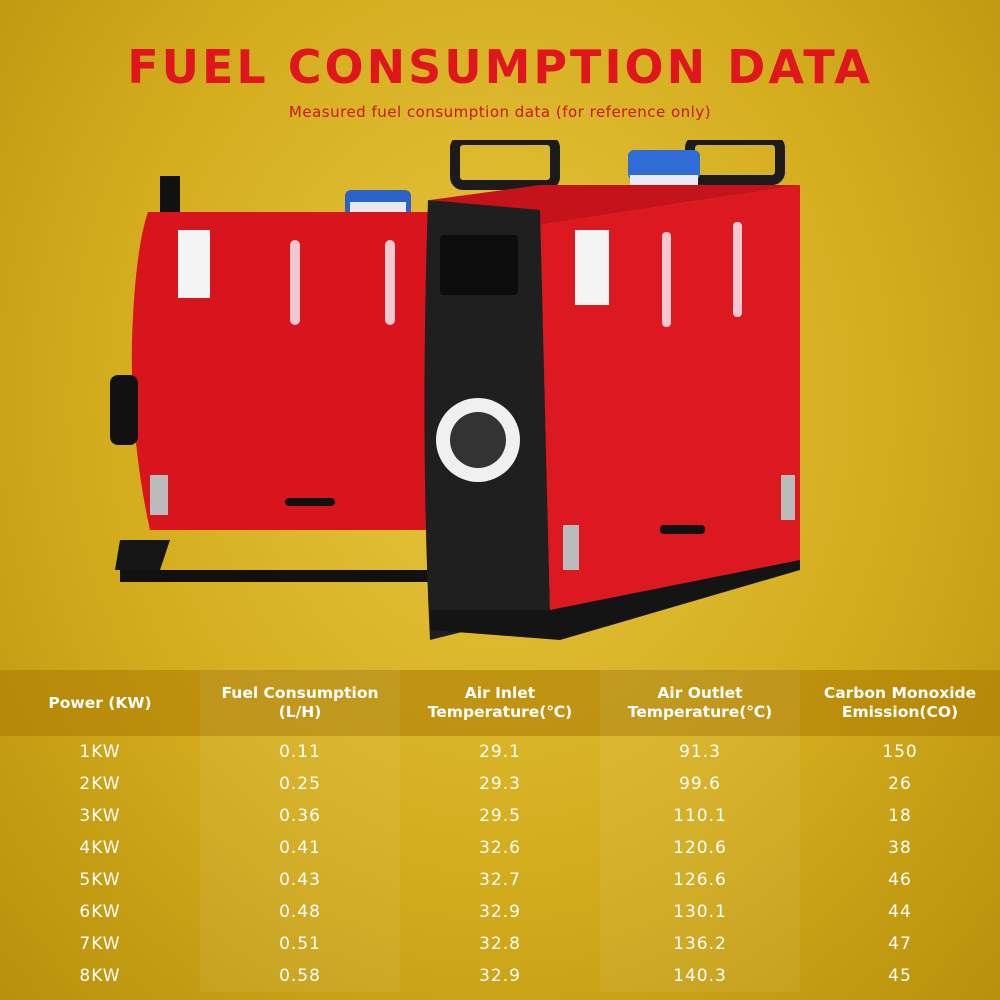 The image size is (1000, 1000). Describe the element at coordinates (900, 976) in the screenshot. I see `table-cell: 45` at that location.